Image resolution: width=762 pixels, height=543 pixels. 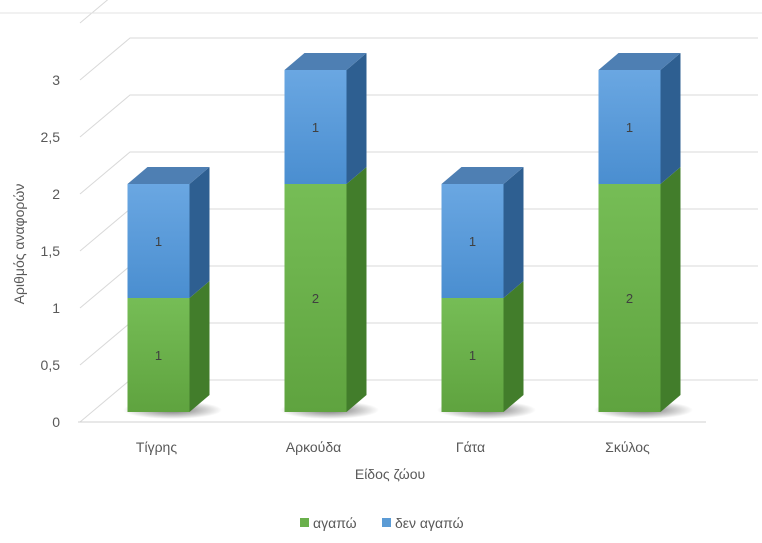 What do you see at coordinates (390, 474) in the screenshot?
I see `x-axis-title: Είδος ζώου` at bounding box center [390, 474].